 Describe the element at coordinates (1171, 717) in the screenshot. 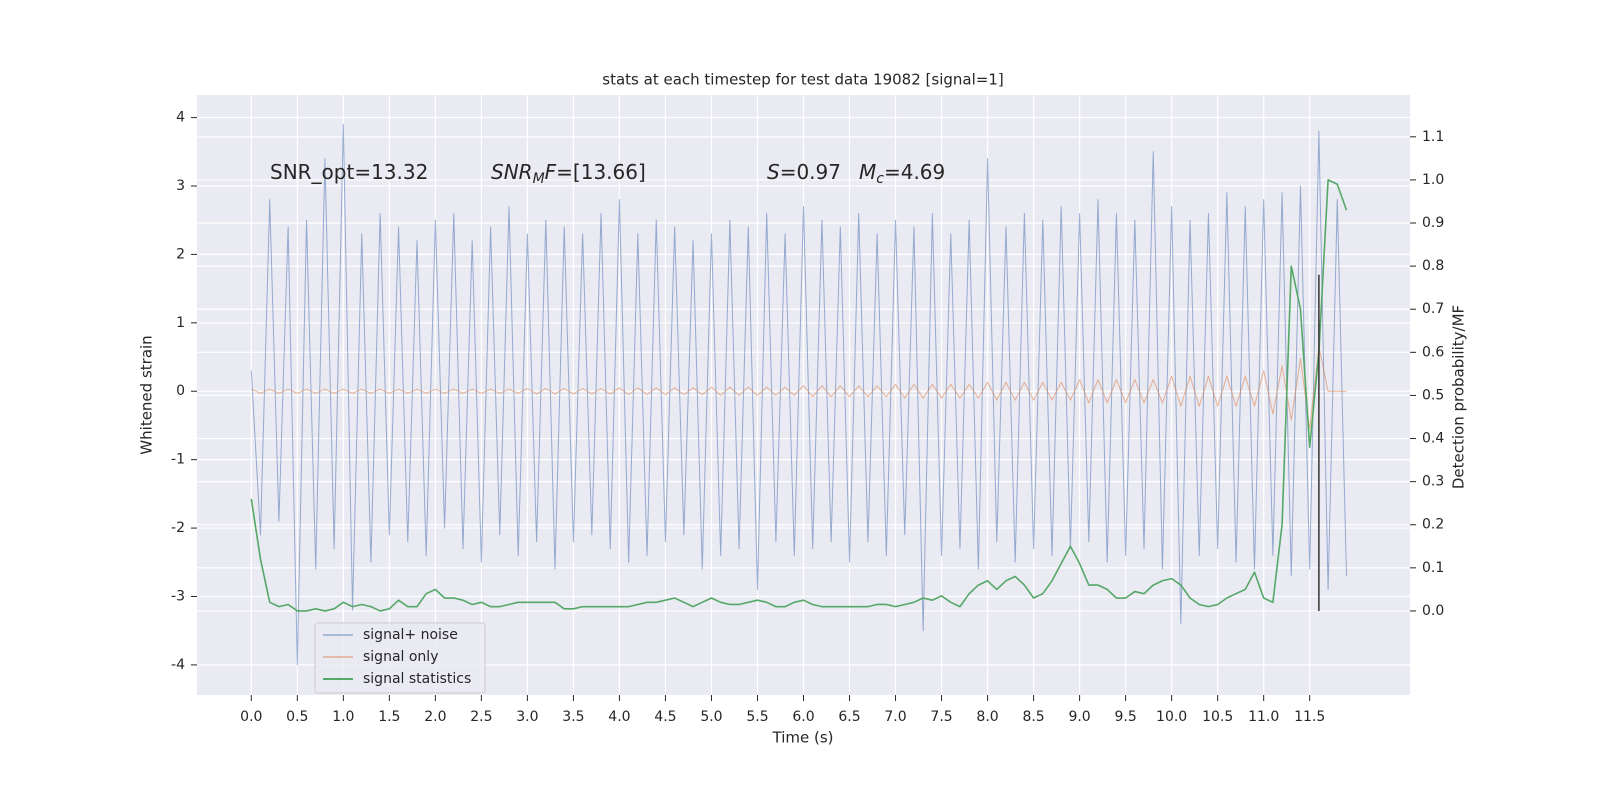

I see `x-tick-label: 10.0` at that location.